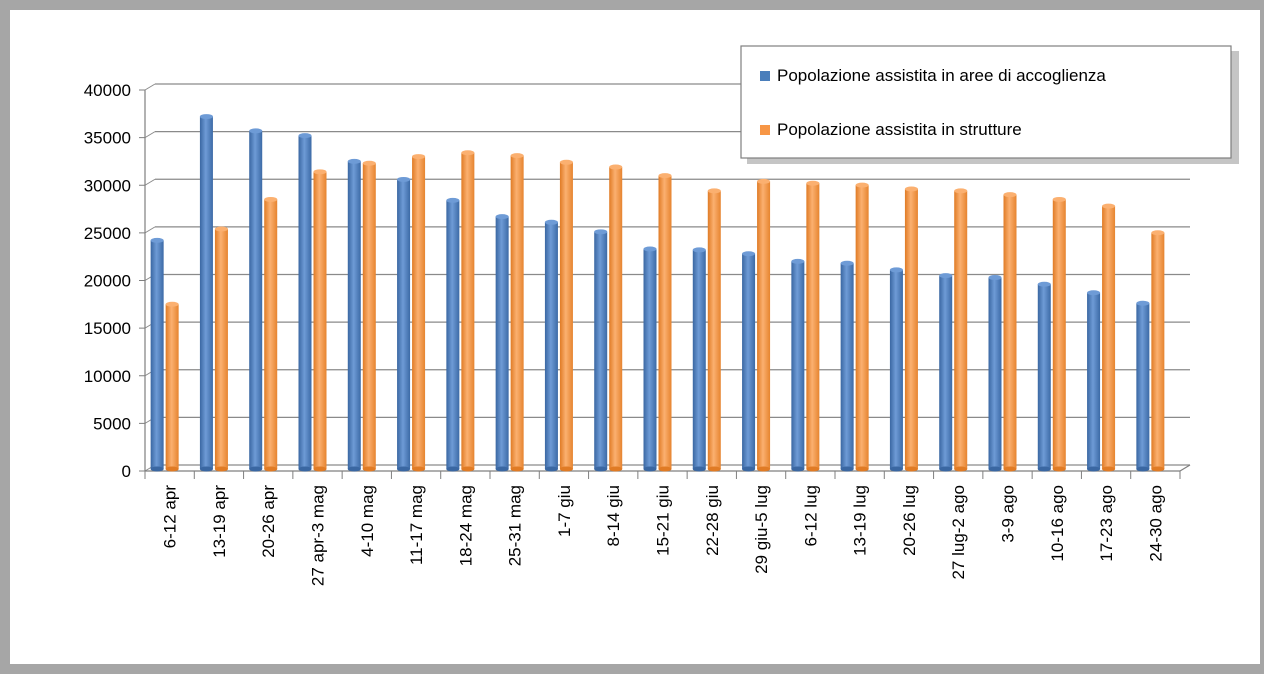  What do you see at coordinates (765, 130) in the screenshot?
I see `legend-swatch` at bounding box center [765, 130].